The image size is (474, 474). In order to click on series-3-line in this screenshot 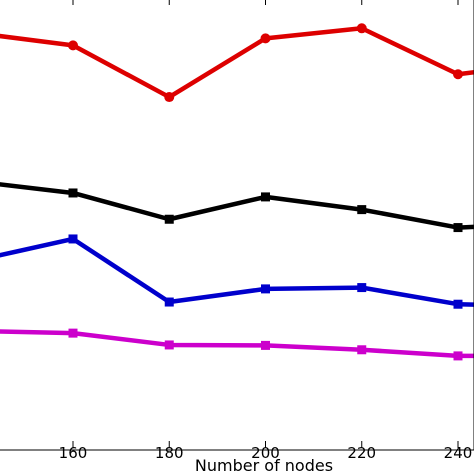, I will do `click(237, 271)`.